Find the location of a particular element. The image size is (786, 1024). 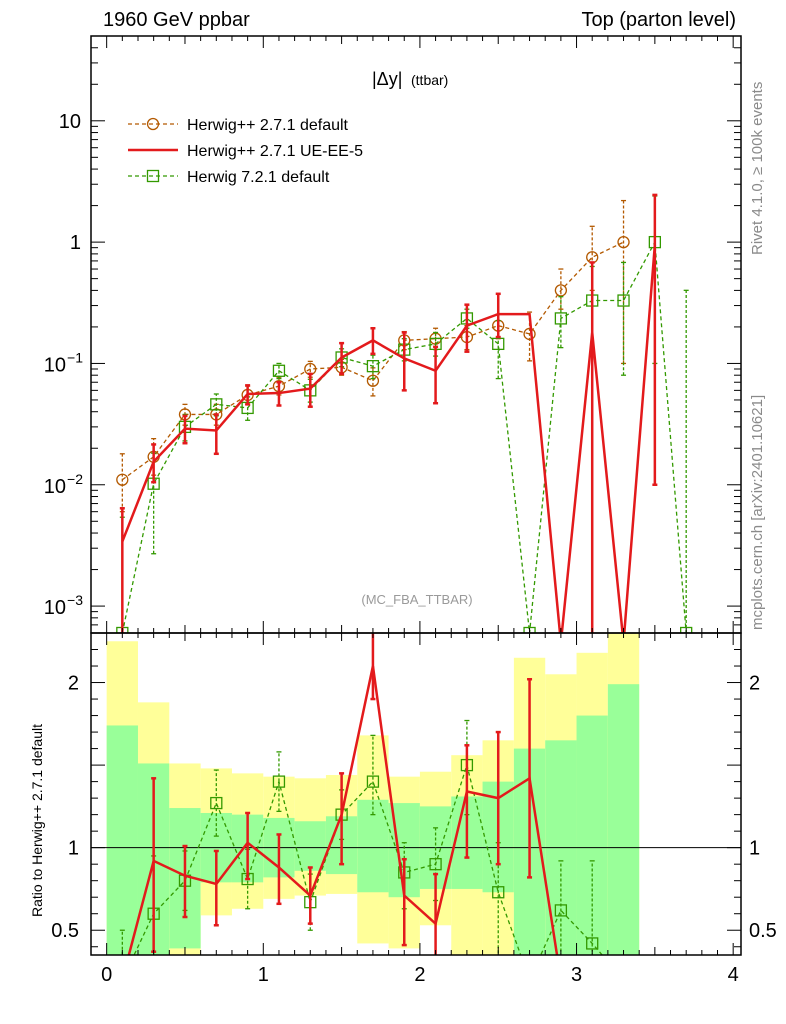

ratio-y-tick-label: 1 is located at coordinates (73, 849).